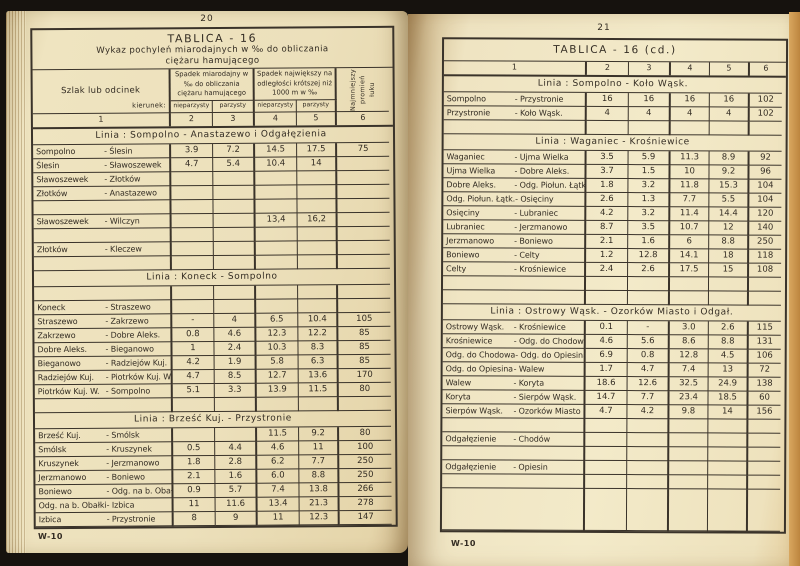 The image size is (800, 566). Describe the element at coordinates (191, 120) in the screenshot. I see `col-number: 2` at that location.